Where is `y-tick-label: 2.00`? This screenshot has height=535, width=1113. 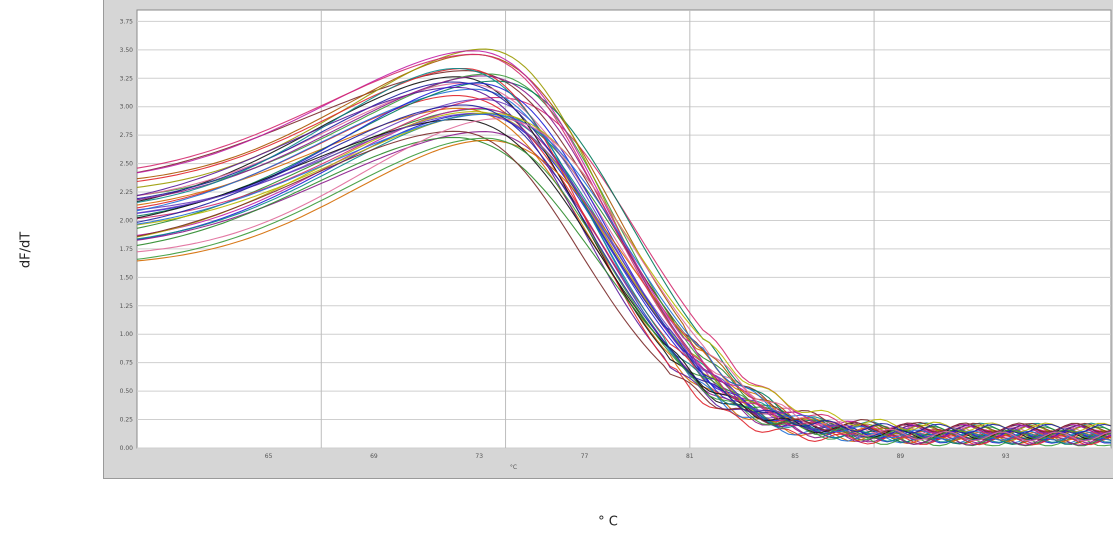
y-tick-label: 2.00 is located at coordinates (127, 220).